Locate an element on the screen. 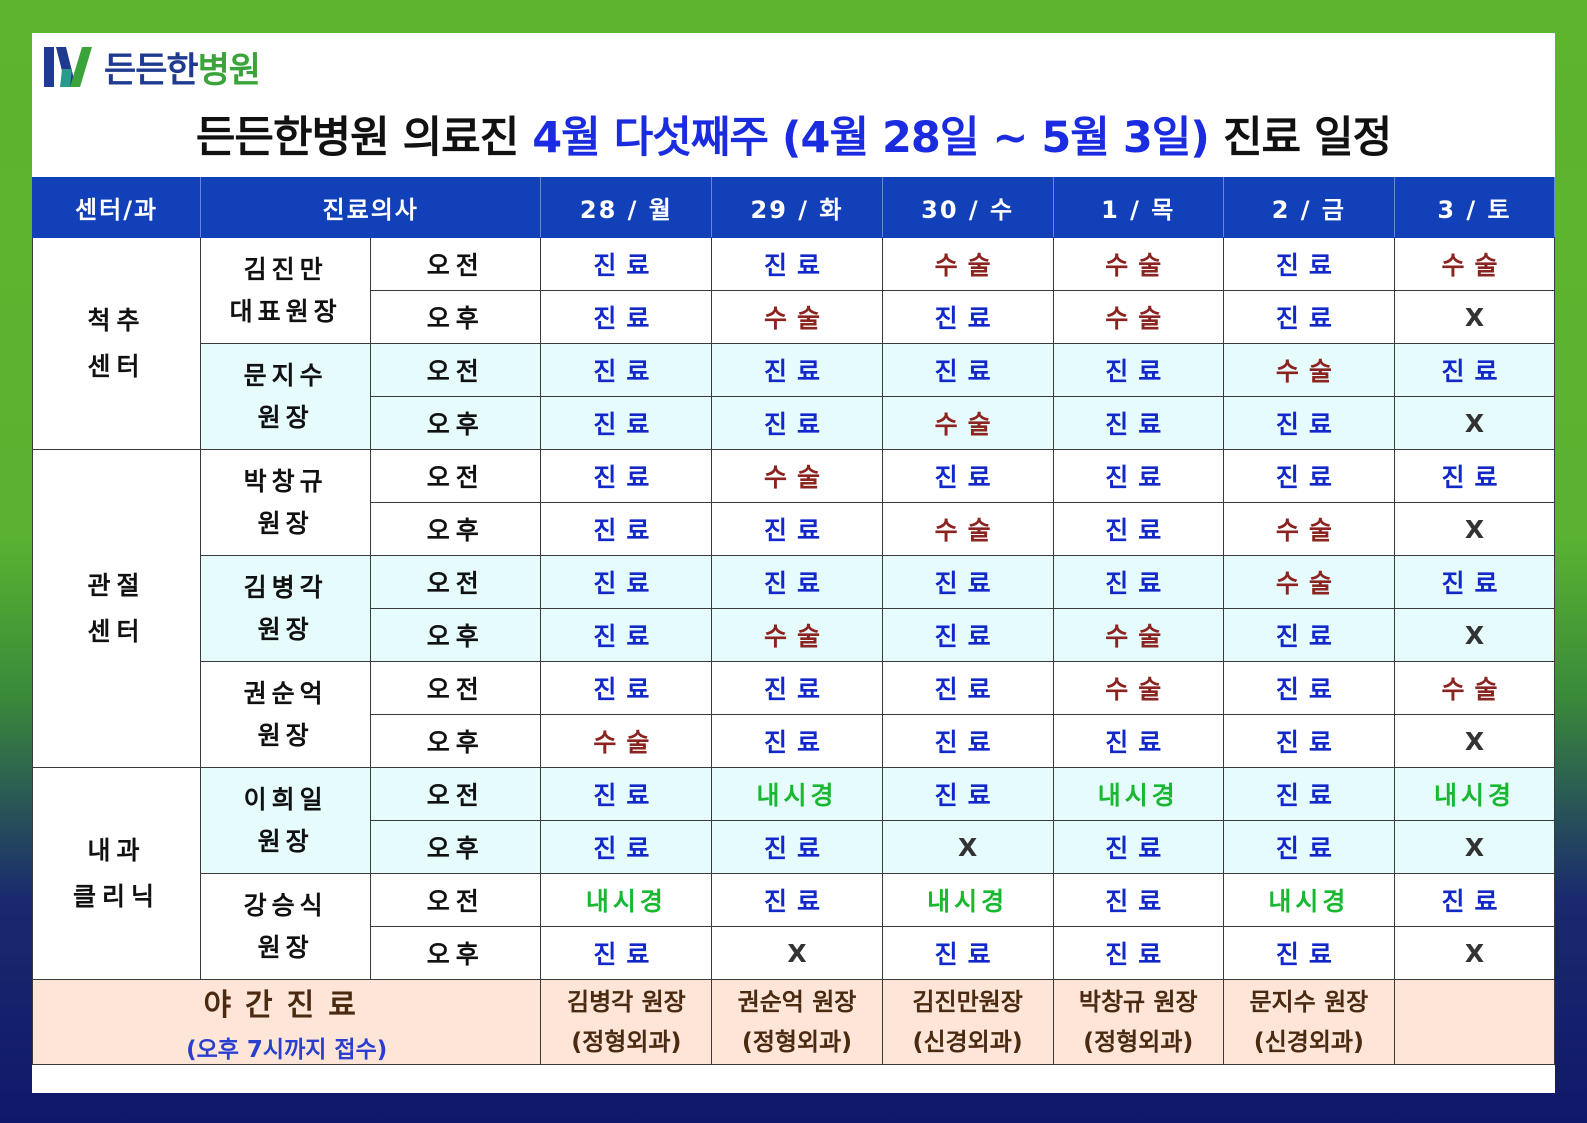 The width and height of the screenshot is (1587, 1123). dept-name-line: 내과 is located at coordinates (116, 850).